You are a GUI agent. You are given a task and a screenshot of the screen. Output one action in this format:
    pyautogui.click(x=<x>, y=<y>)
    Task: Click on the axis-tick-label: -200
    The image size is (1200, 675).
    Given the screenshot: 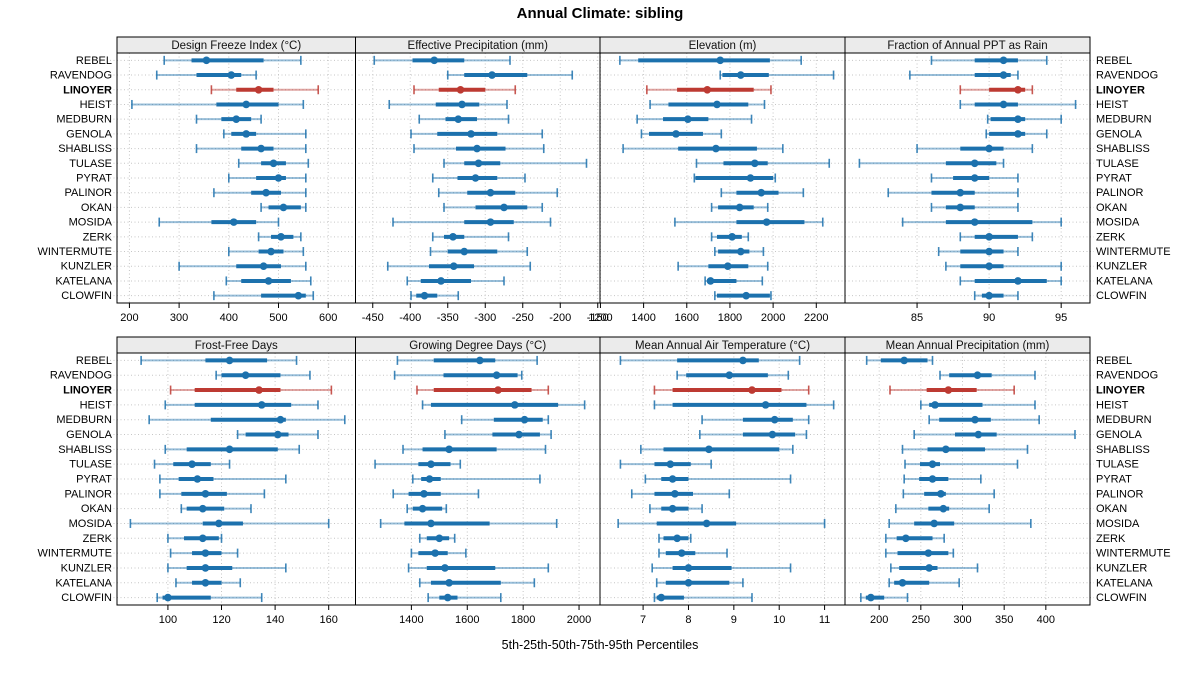 What is the action you would take?
    pyautogui.click(x=560, y=318)
    